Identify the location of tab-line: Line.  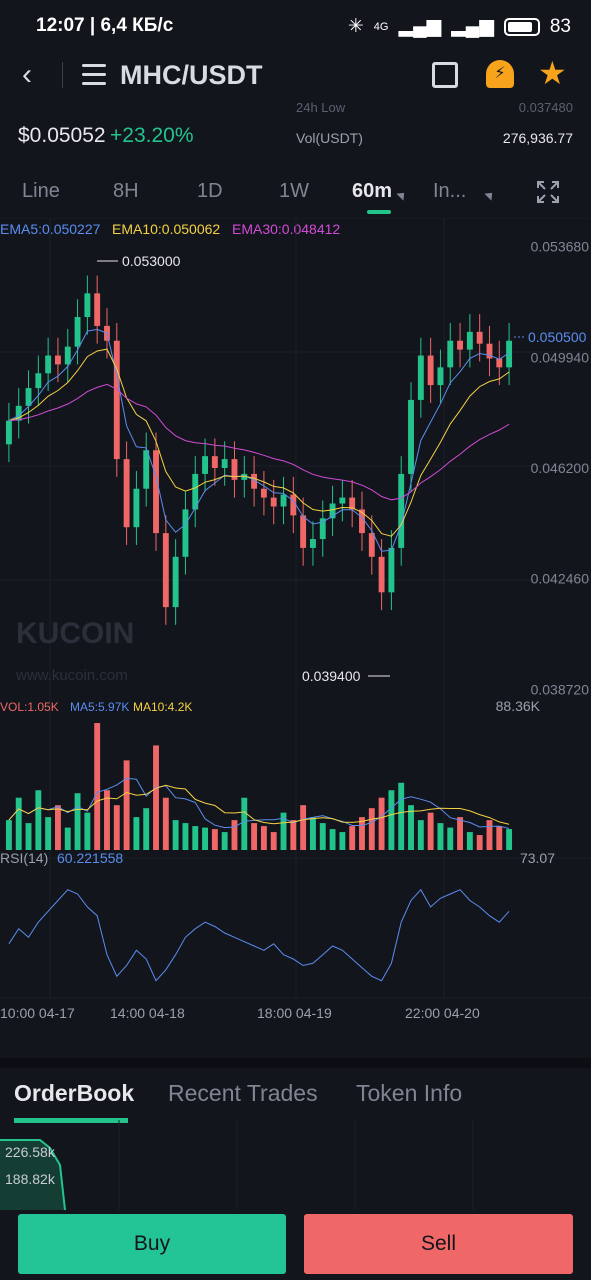
(41, 191).